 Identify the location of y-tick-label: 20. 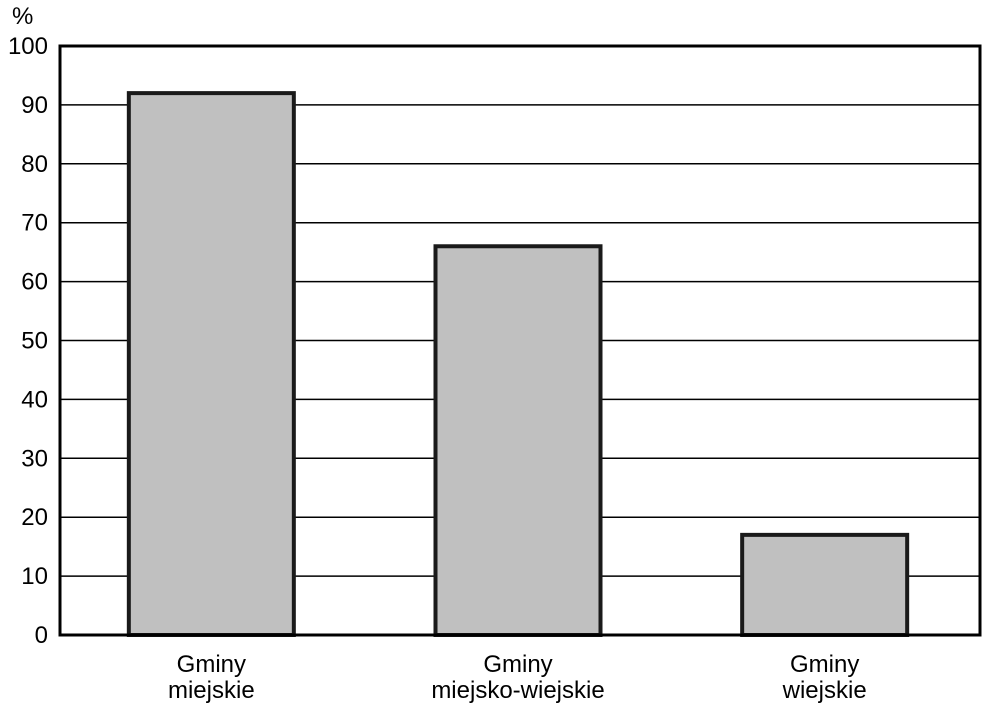
(34, 517).